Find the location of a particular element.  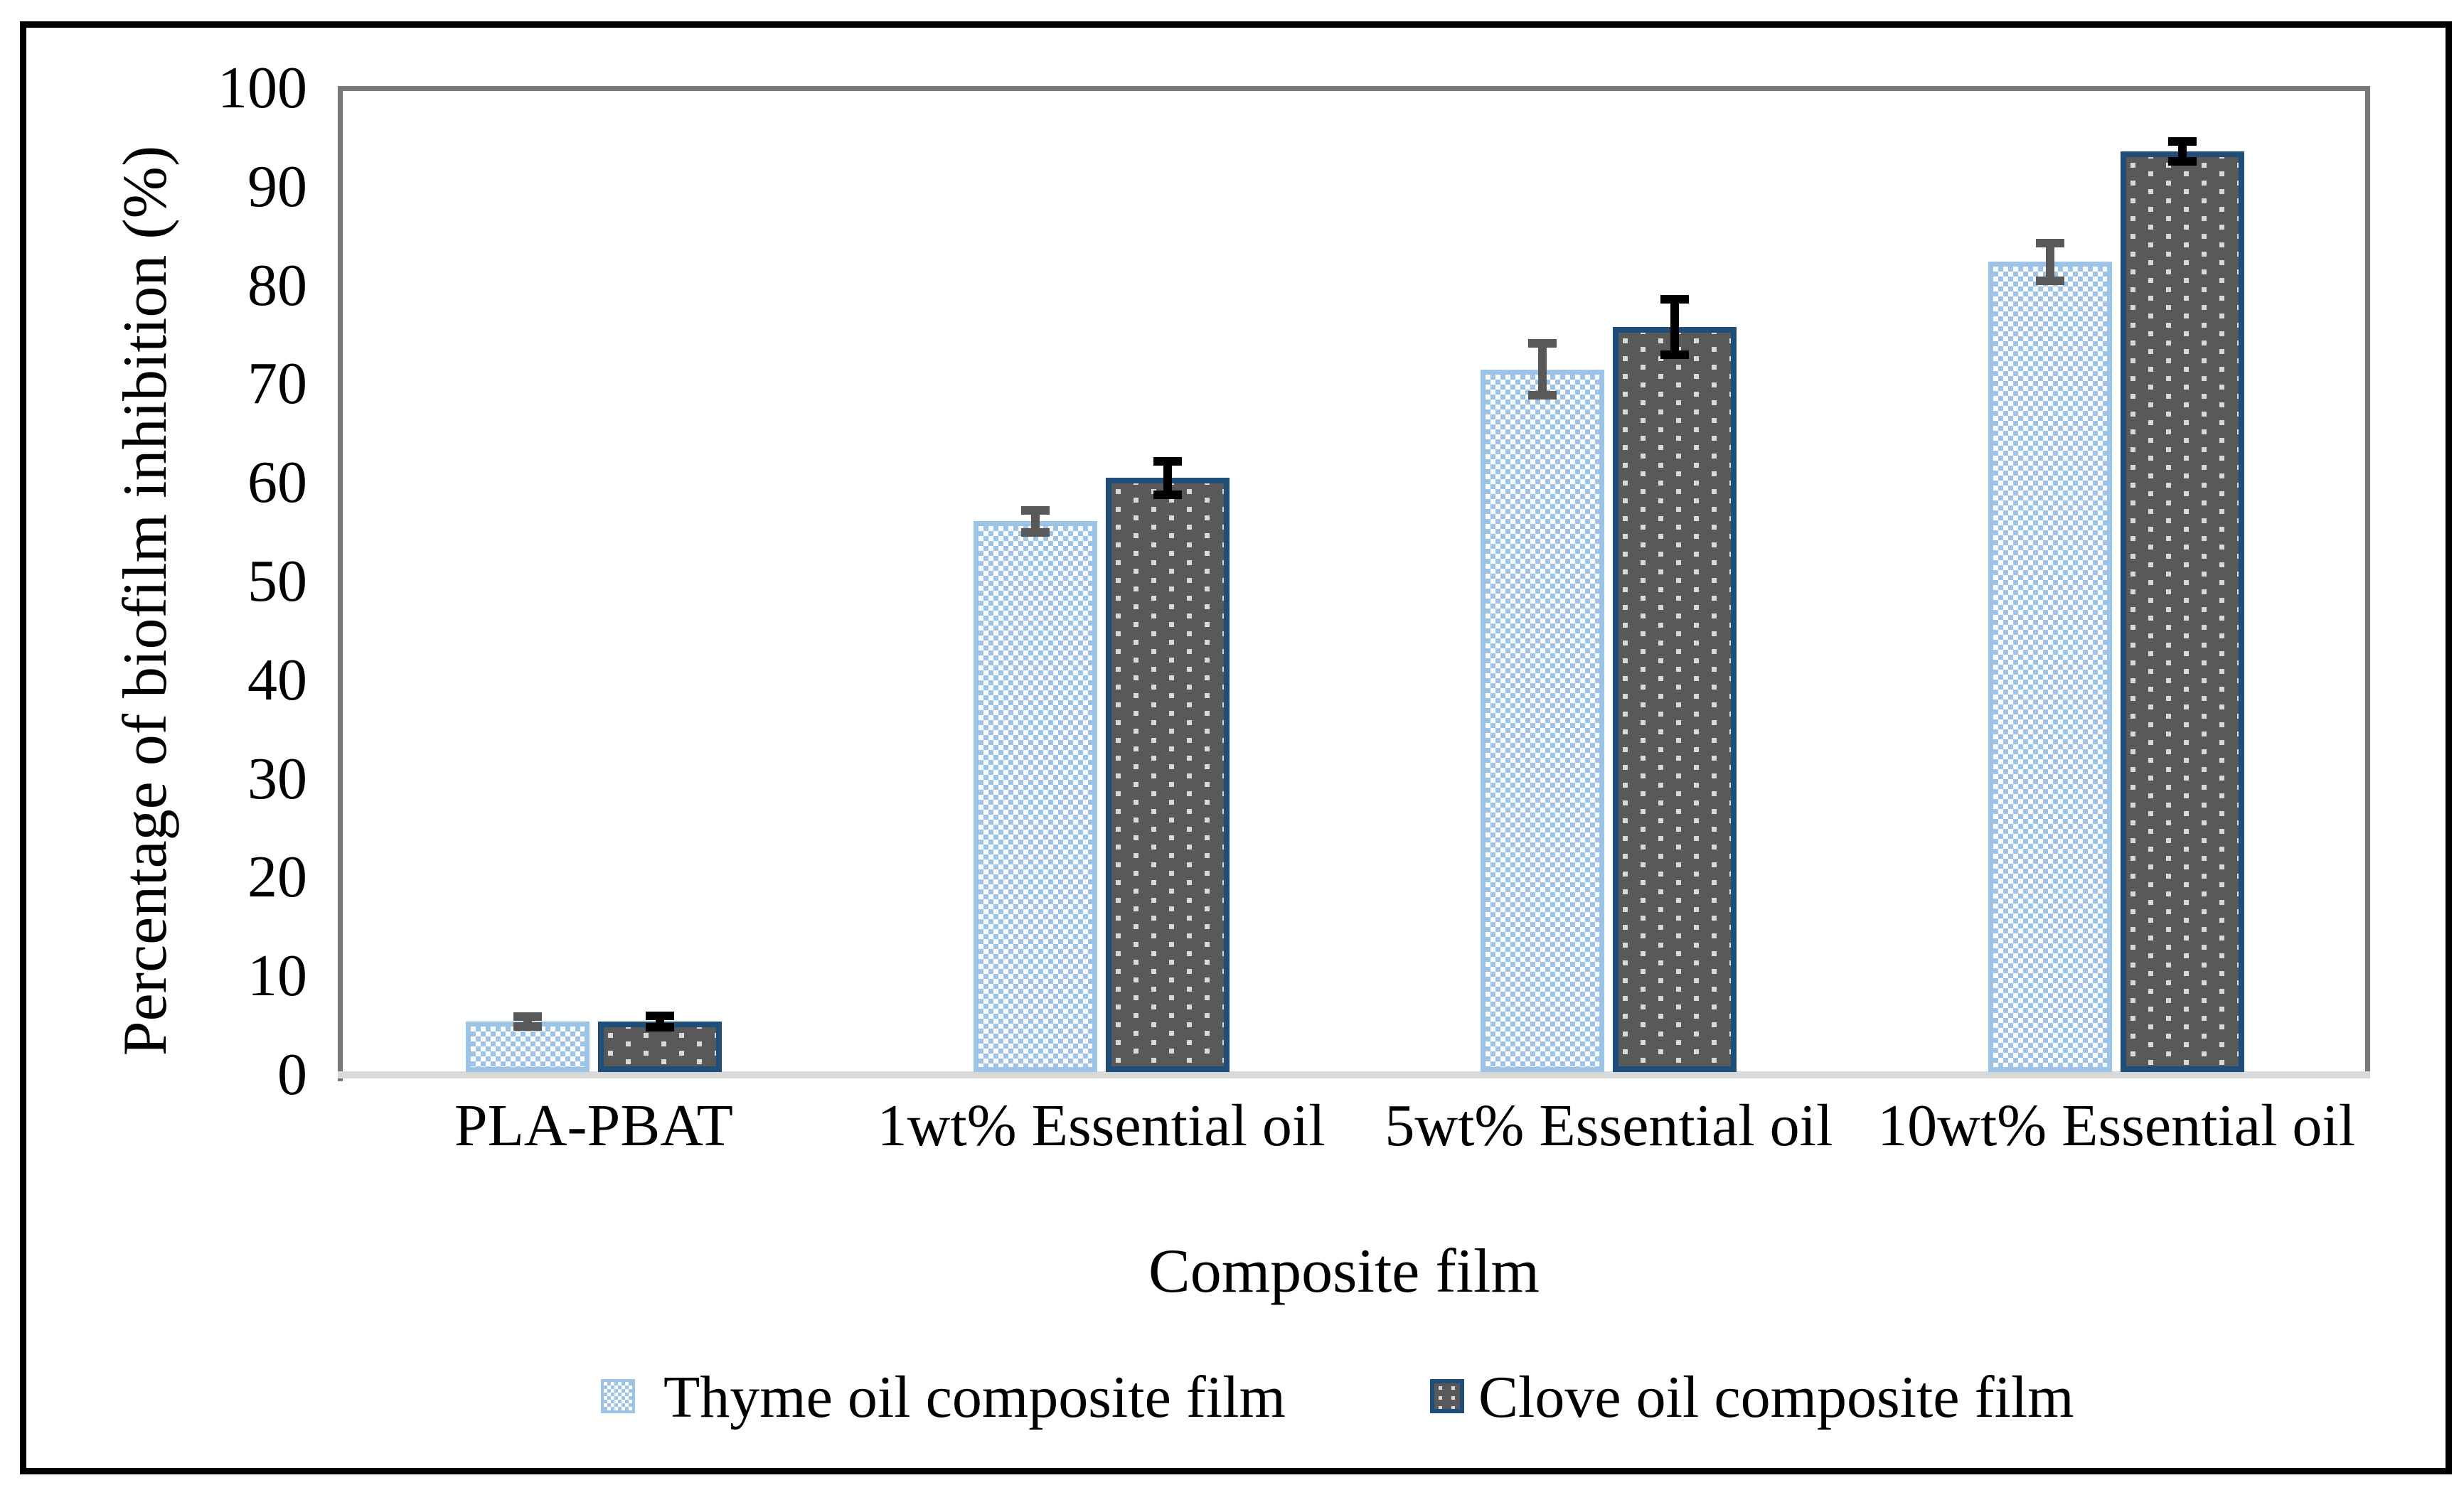

legend-label-thyme: Thyme oil composite film is located at coordinates (974, 1397).